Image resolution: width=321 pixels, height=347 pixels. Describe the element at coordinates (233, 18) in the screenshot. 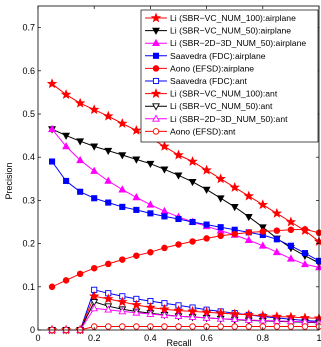

I see `legend-label: Li (SBR−VC_NUM_100):airplane` at that location.